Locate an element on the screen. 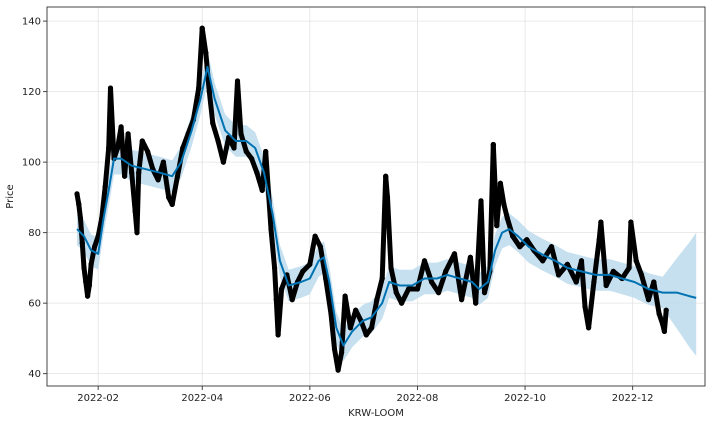 This screenshot has width=712, height=424. y-tick-label: 120 is located at coordinates (31, 92).